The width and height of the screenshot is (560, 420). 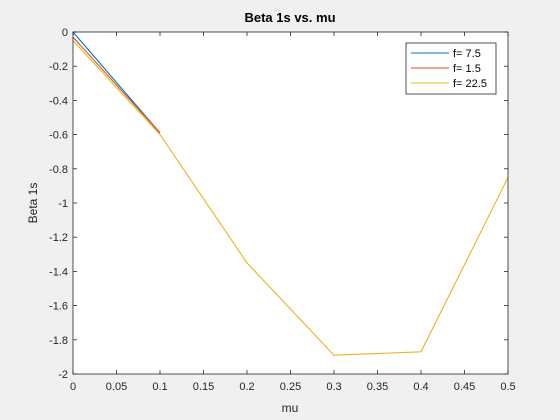 I want to click on y-tick-label: -1.4, so click(x=58, y=272).